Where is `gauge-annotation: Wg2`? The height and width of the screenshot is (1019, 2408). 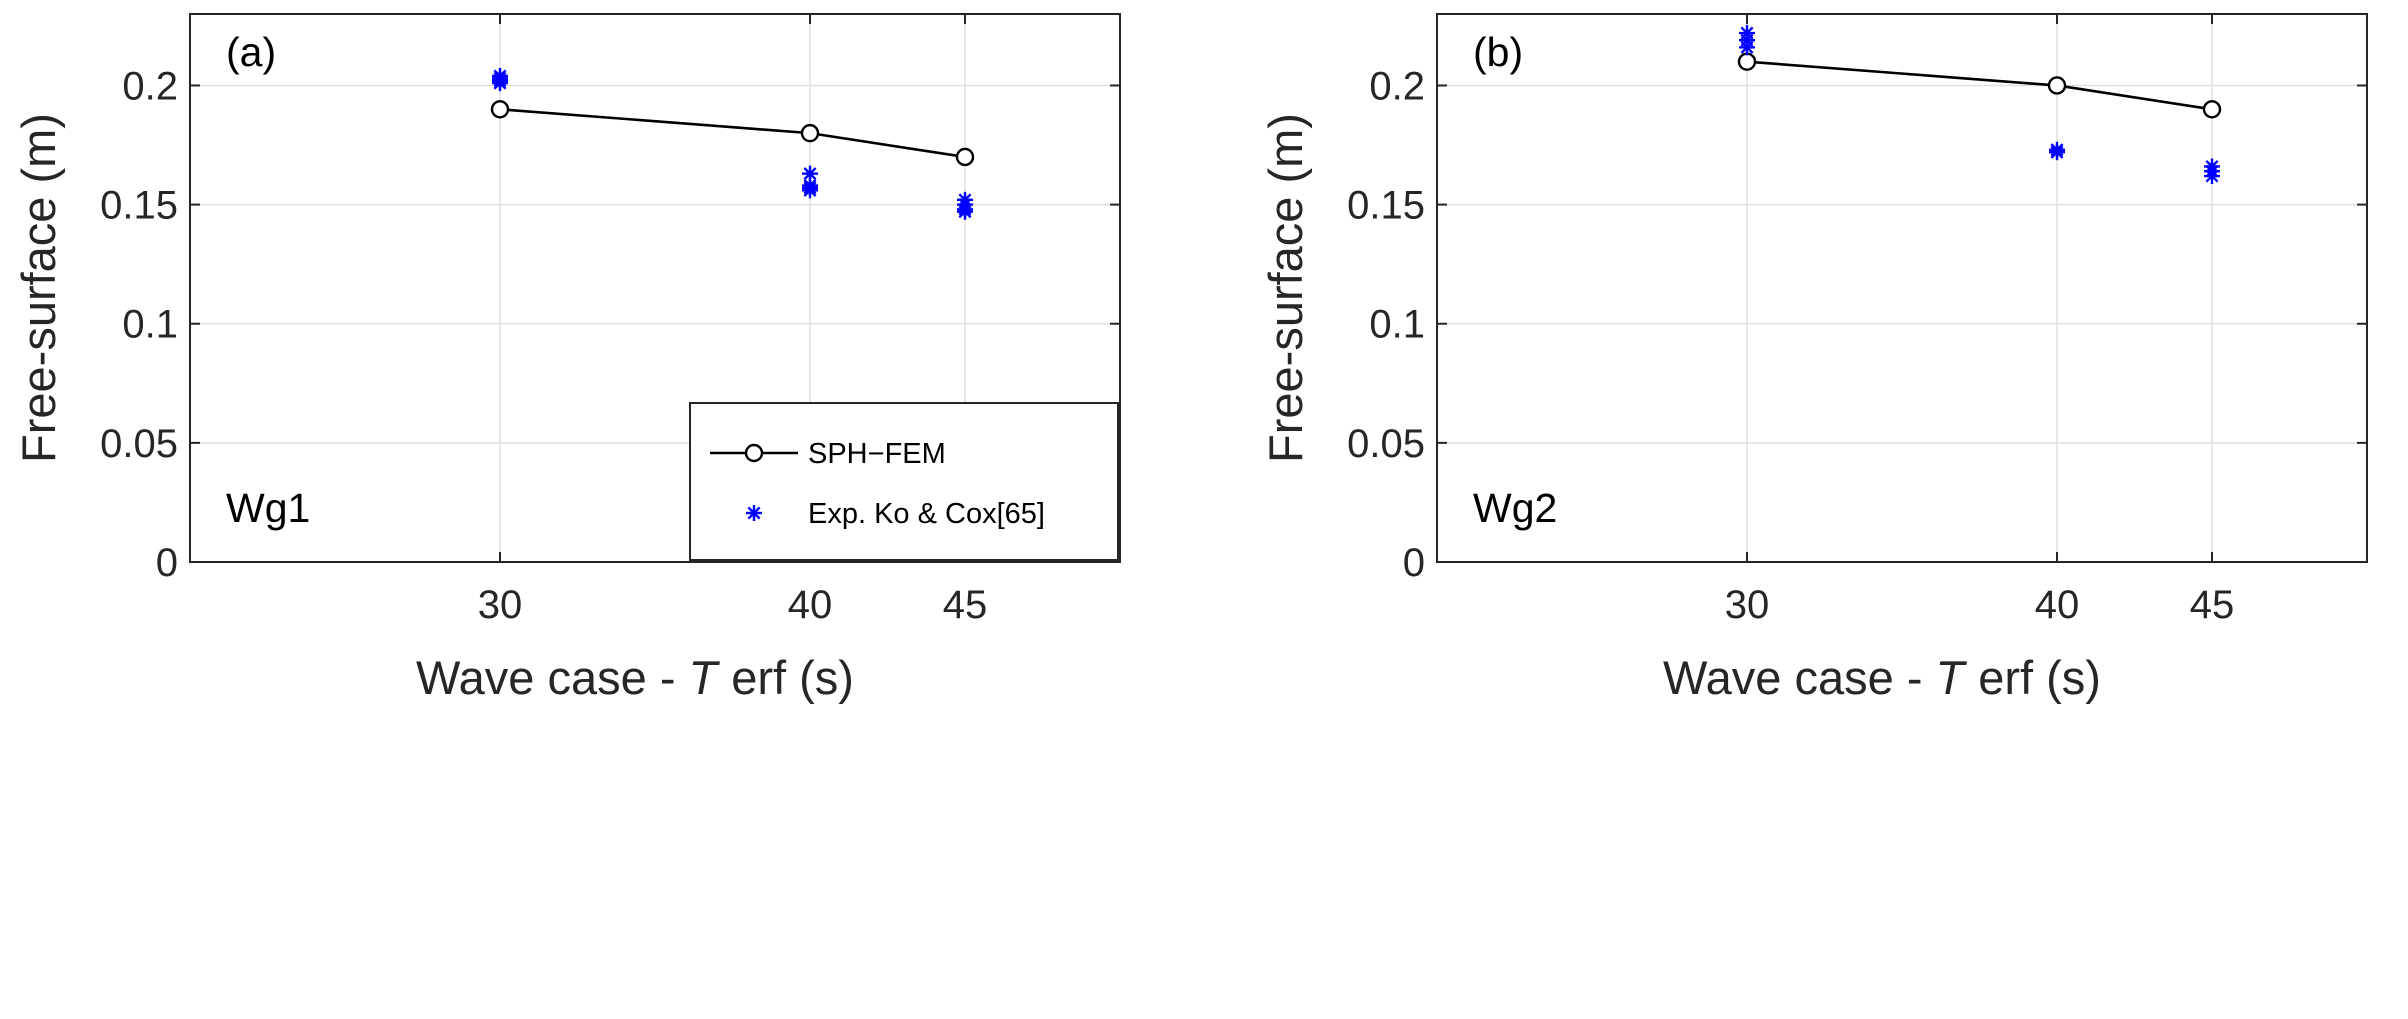
gauge-annotation: Wg2 is located at coordinates (1515, 508).